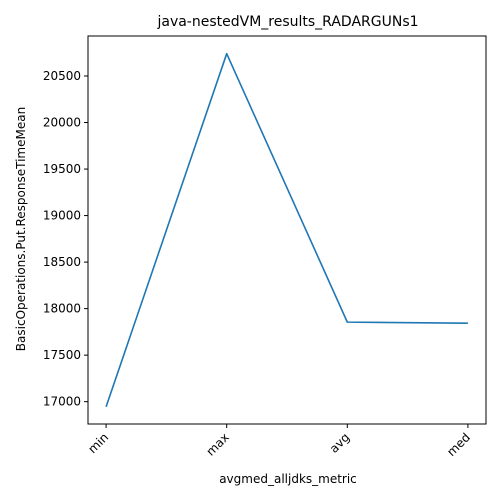 This screenshot has width=500, height=500. I want to click on x-tick-label: avg, so click(340, 443).